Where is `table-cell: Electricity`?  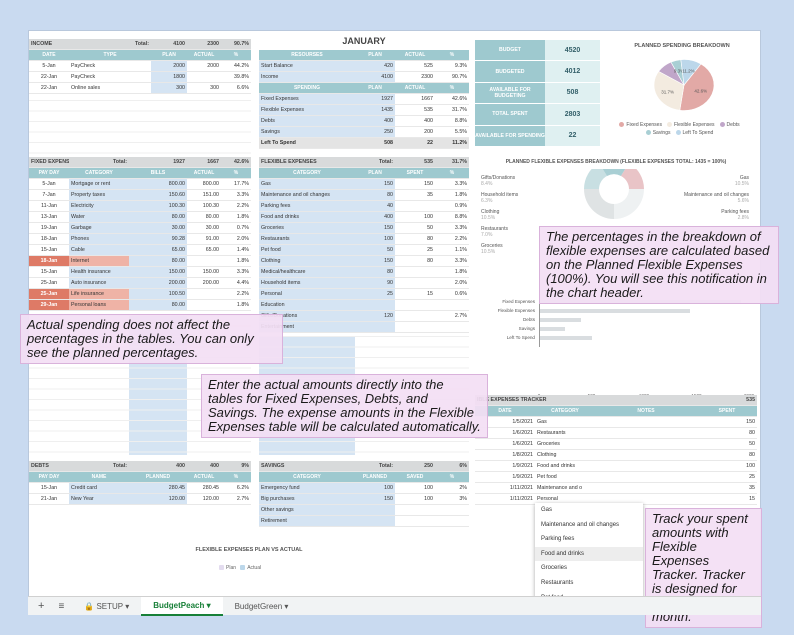 table-cell: Electricity is located at coordinates (99, 206).